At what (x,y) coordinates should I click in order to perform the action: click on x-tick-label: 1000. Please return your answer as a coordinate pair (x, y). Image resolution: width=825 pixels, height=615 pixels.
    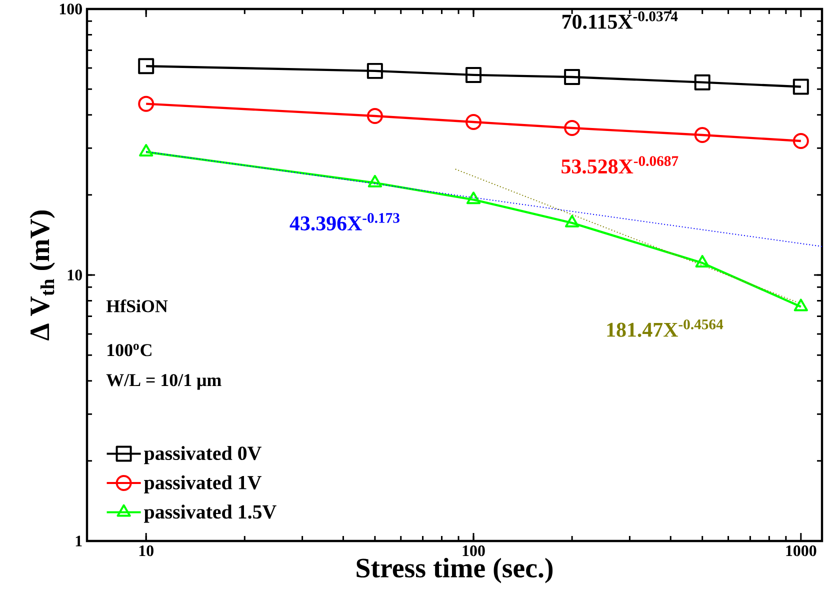
    Looking at the image, I should click on (801, 550).